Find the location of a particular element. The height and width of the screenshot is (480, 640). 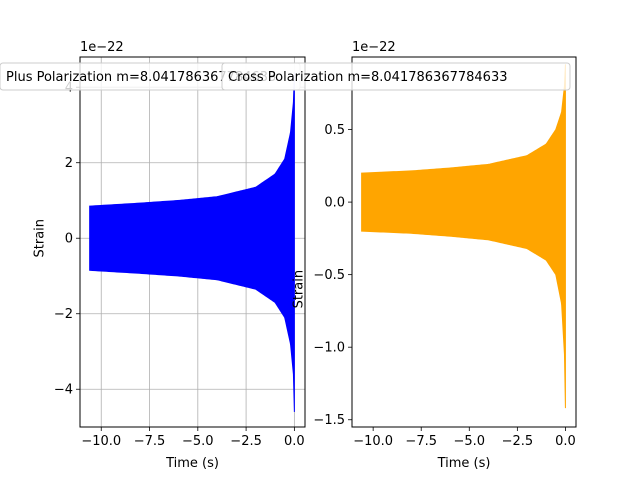

cross-x-ticks: −10.0 −7.5 −5.0 −2.5 0.0 is located at coordinates (464, 438).